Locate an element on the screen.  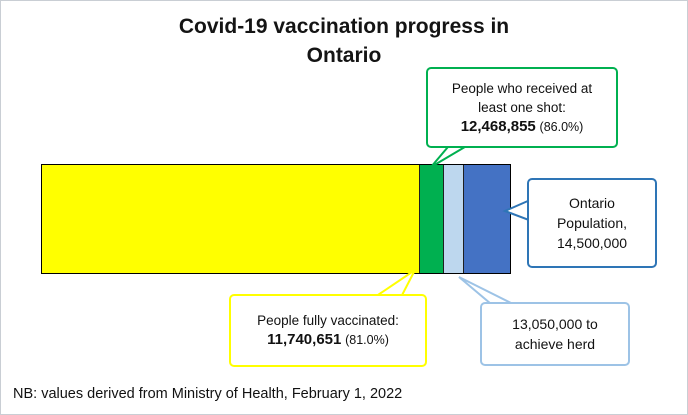
one-shot-label-line-2: least one shot: is located at coordinates (522, 107).